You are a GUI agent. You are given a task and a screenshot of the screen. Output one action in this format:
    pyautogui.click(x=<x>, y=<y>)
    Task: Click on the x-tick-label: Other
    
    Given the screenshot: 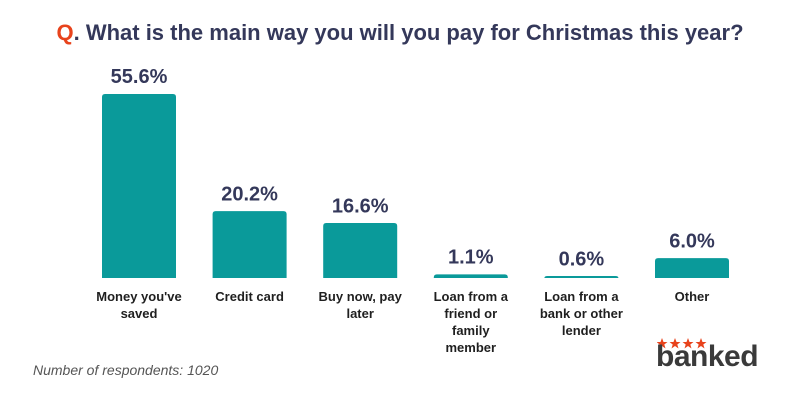 What is the action you would take?
    pyautogui.click(x=692, y=296)
    